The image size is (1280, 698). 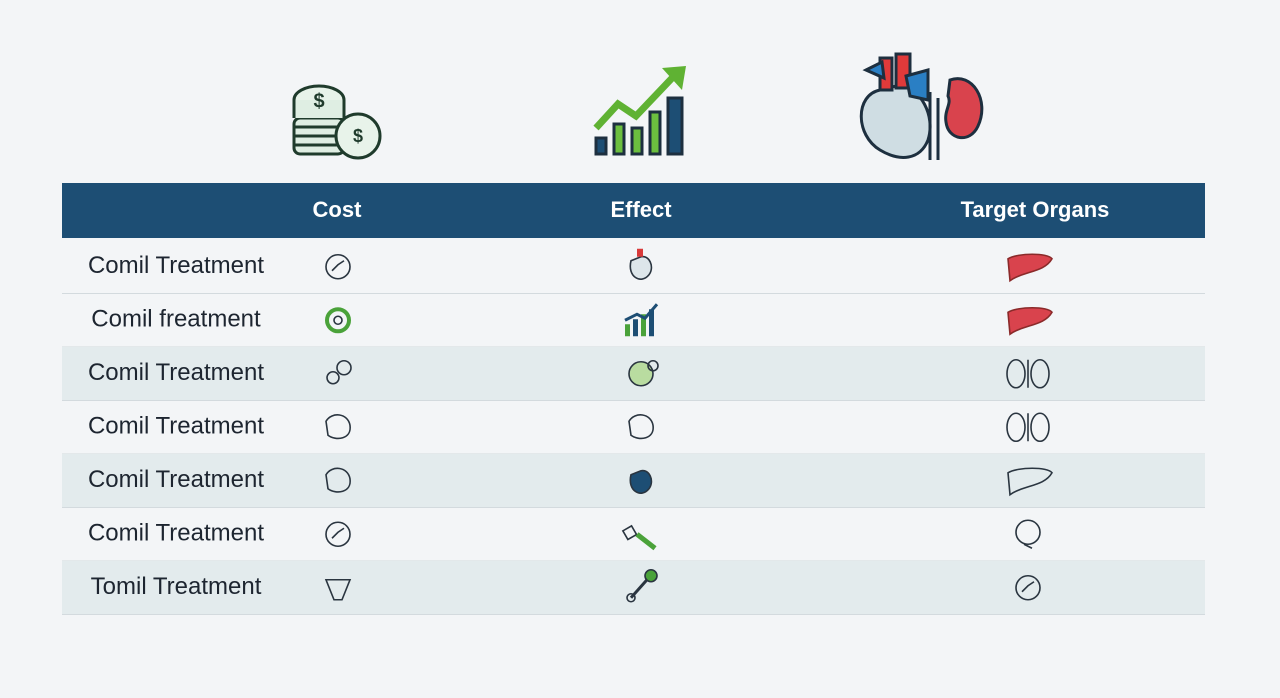 I want to click on effect-icon, so click(x=639, y=111).